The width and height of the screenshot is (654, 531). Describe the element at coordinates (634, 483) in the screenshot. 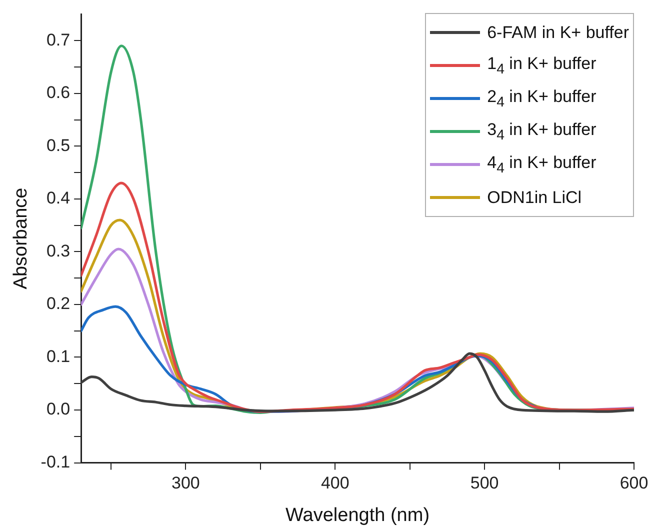

I see `x-tick-label: 600` at that location.